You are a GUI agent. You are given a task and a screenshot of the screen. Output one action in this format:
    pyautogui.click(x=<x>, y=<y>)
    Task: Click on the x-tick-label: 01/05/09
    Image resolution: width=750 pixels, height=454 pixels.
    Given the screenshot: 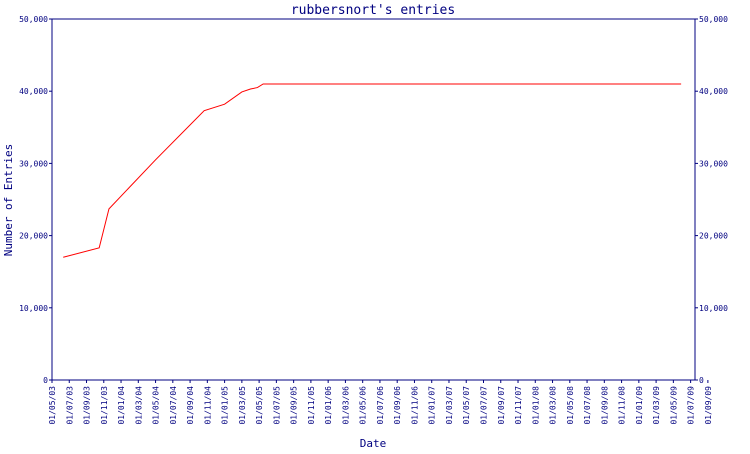 What is the action you would take?
    pyautogui.click(x=673, y=405)
    